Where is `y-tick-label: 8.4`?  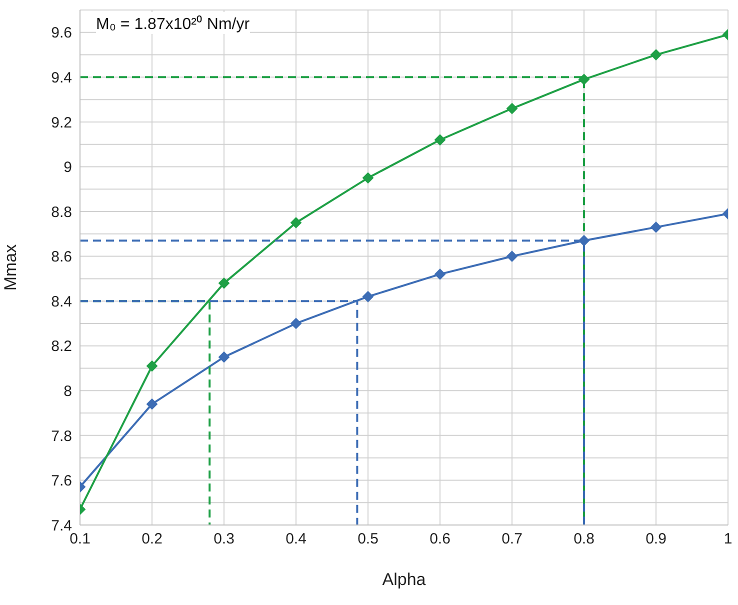 y-tick-label: 8.4 is located at coordinates (61, 301).